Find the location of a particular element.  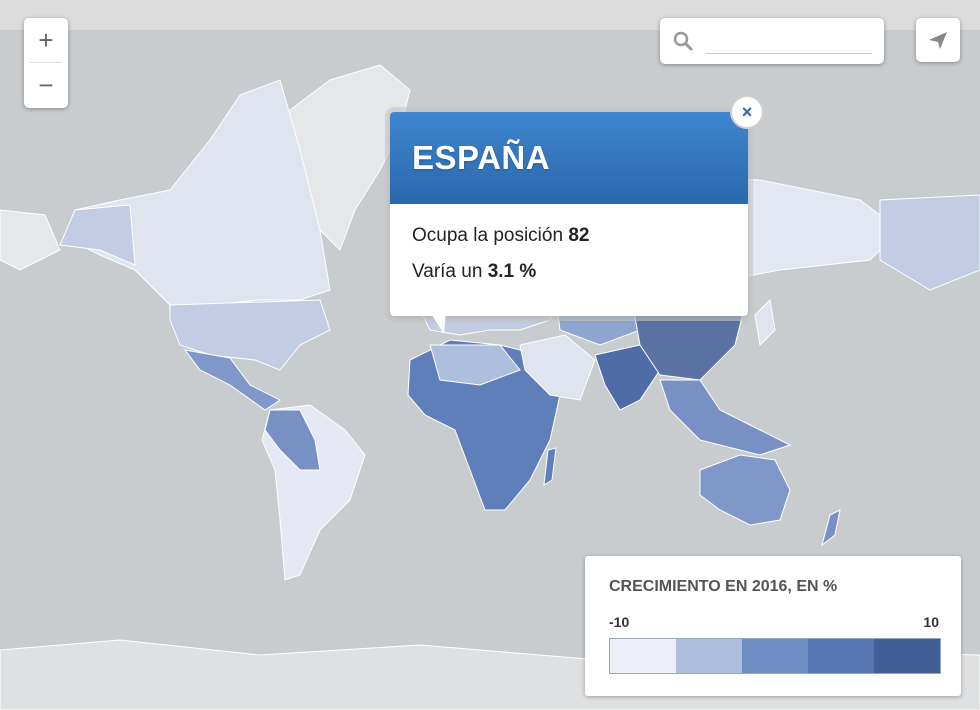

paper-plane-icon is located at coordinates (938, 40).